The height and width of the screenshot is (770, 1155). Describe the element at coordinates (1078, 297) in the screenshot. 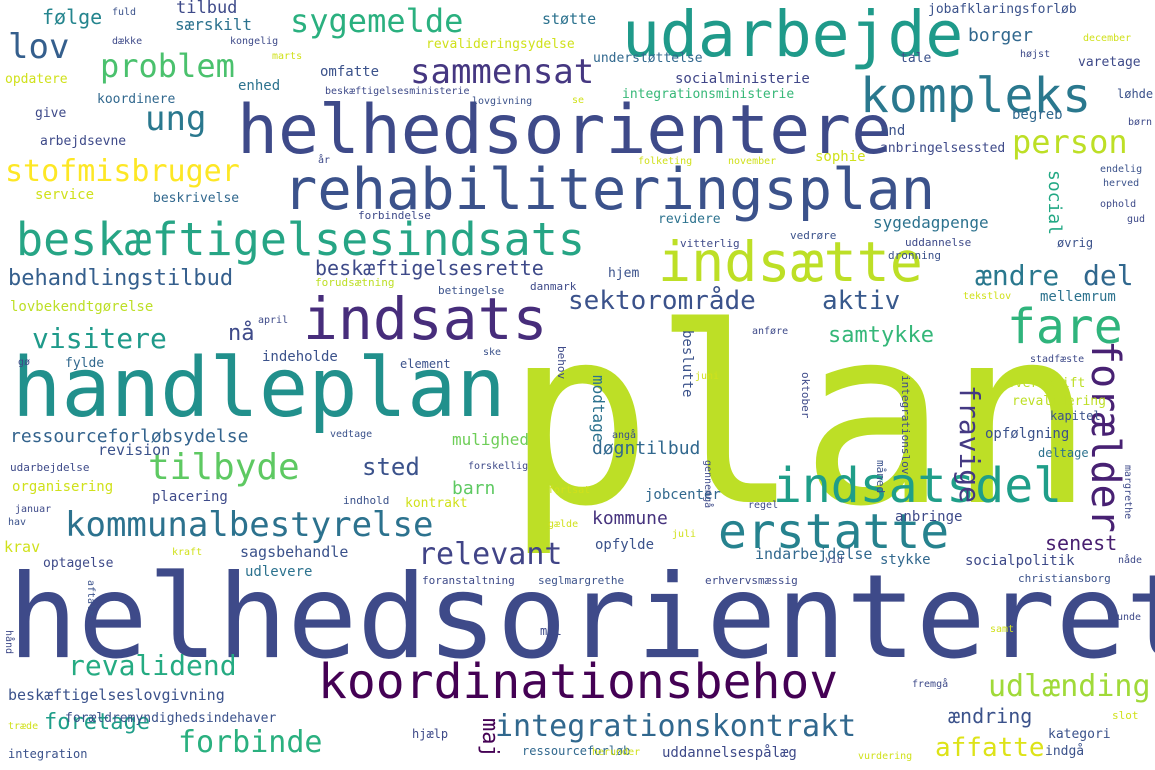

I see `word: mellemrum` at that location.